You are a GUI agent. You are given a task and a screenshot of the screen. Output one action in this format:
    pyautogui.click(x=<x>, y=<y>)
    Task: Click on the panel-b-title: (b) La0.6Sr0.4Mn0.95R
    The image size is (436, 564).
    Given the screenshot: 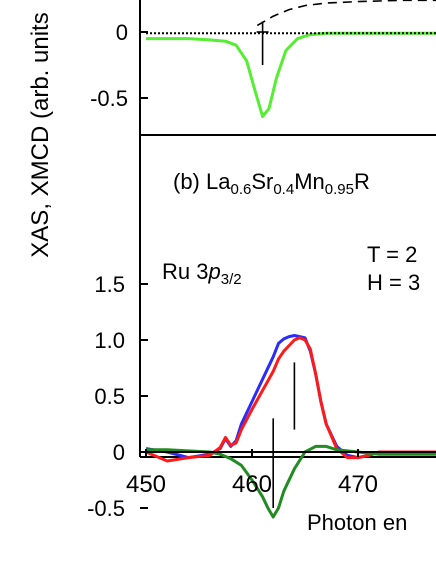 What is the action you would take?
    pyautogui.click(x=271, y=183)
    